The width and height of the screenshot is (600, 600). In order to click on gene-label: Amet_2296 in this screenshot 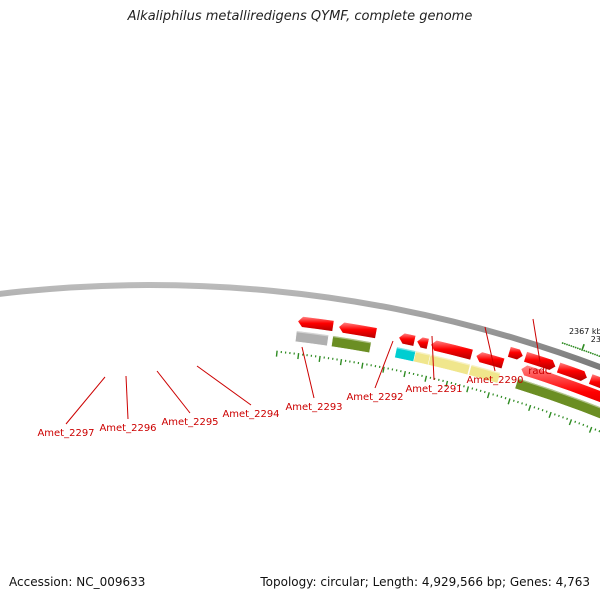, I will do `click(127, 428)`.